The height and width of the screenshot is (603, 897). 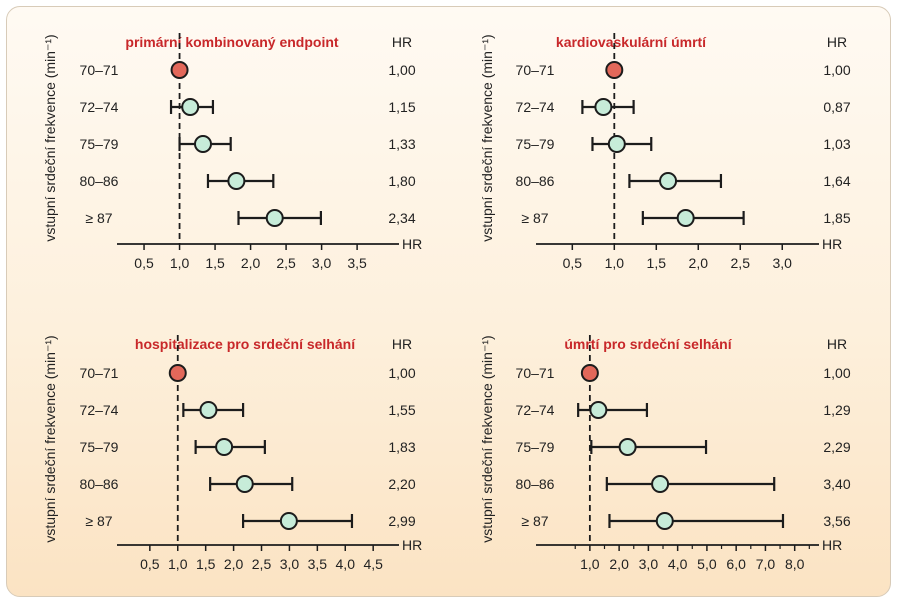 I want to click on hr-value: 1,83, so click(x=401, y=447).